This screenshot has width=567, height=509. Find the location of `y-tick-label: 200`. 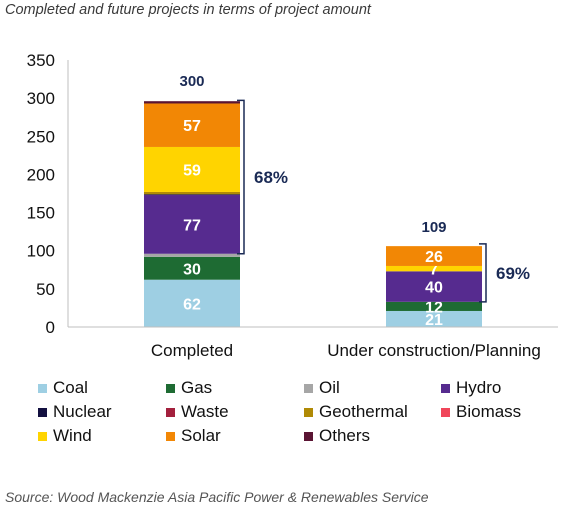

y-tick-label: 200 is located at coordinates (41, 174).